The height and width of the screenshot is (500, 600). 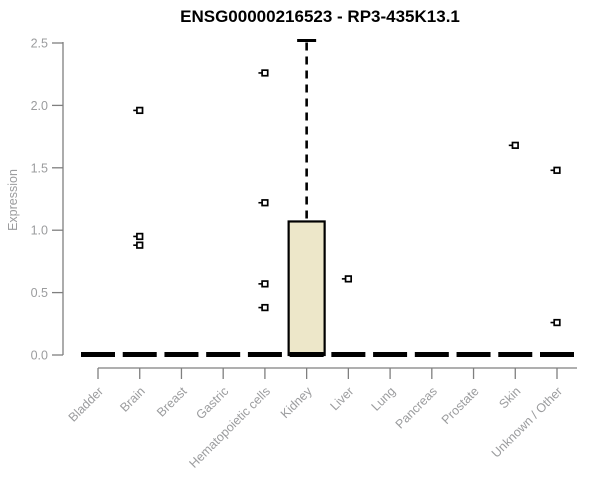 What do you see at coordinates (223, 354) in the screenshot?
I see `median-bar-gastric` at bounding box center [223, 354].